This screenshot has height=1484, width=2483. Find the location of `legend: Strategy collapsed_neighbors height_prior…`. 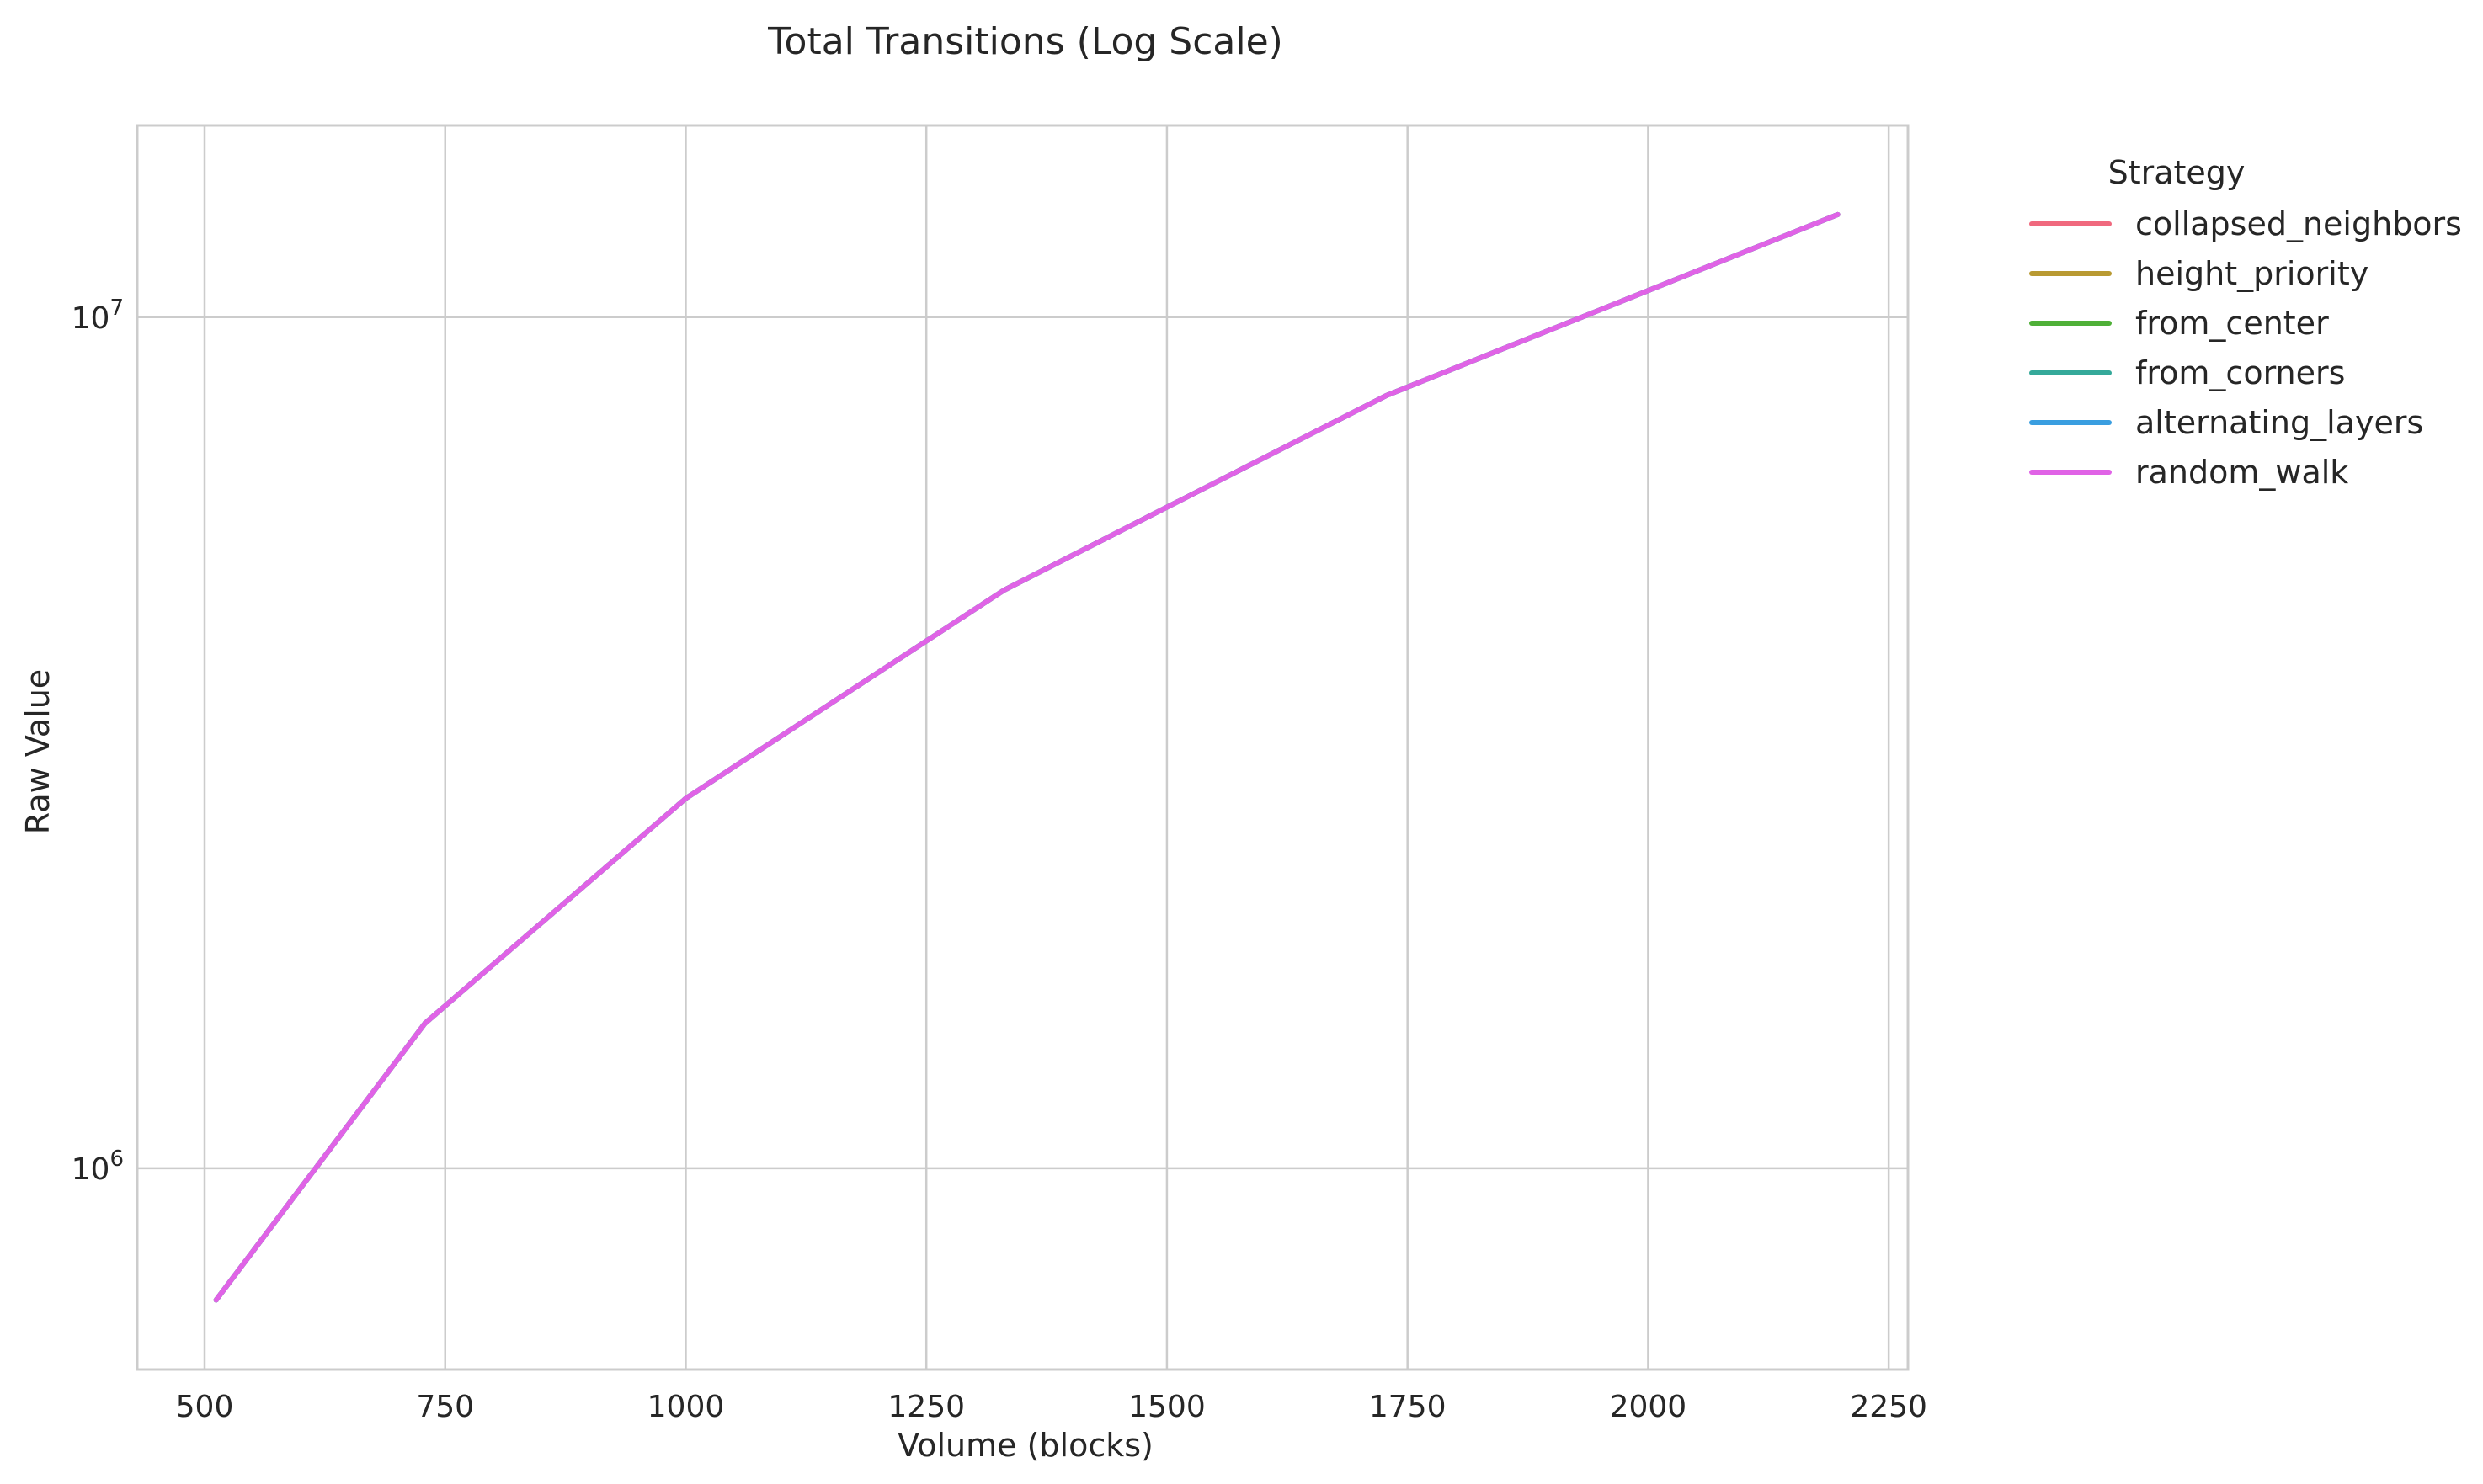

legend: Strategy collapsed_neighbors height_prior… is located at coordinates (2245, 322).